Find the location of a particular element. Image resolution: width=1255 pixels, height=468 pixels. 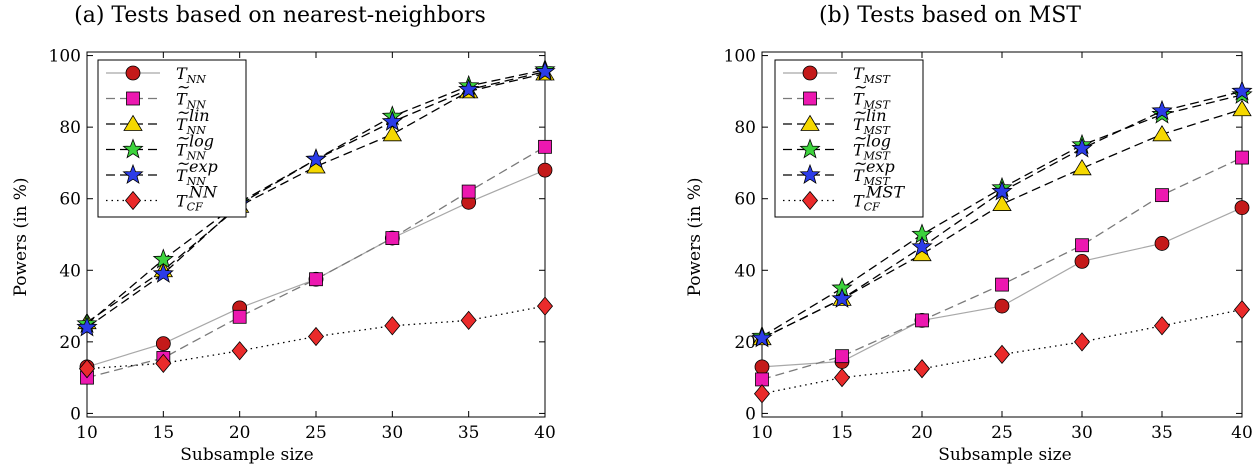

y-tick-label: 60 is located at coordinates (70, 200).